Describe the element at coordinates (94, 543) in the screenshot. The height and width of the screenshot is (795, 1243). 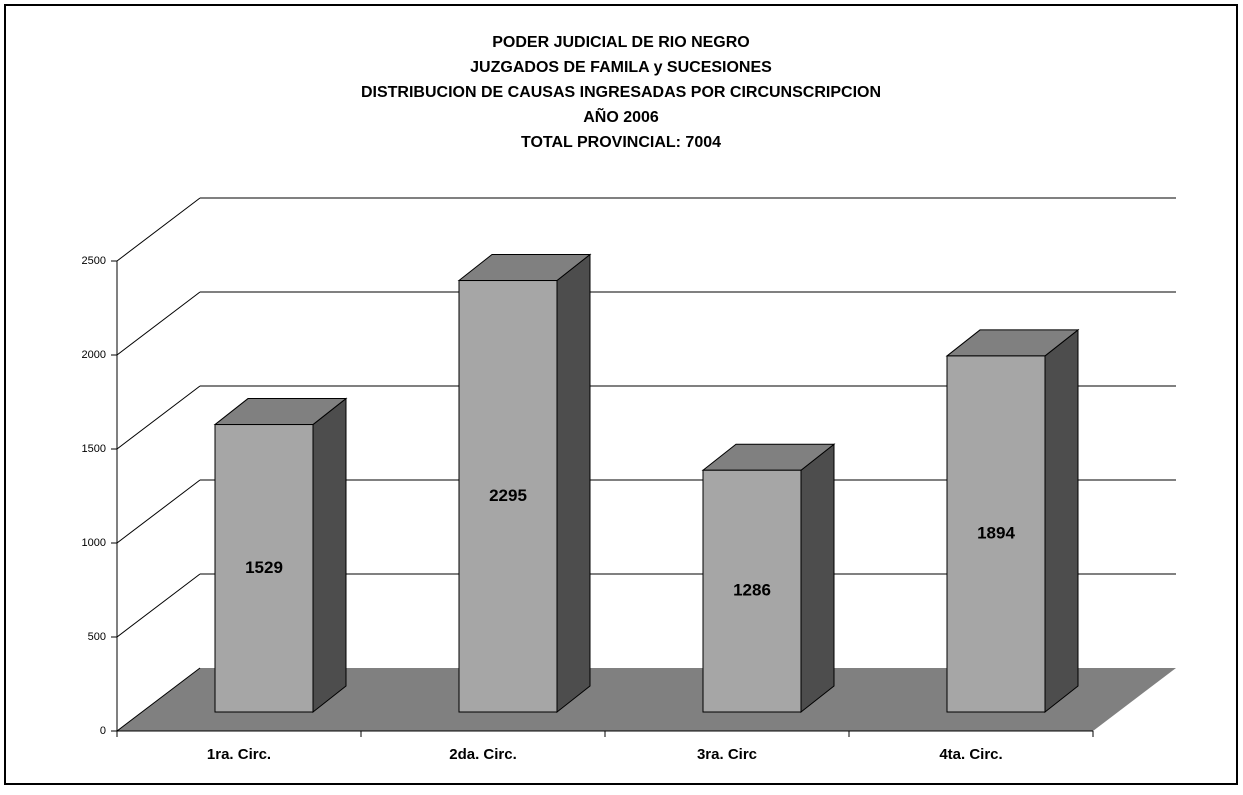
I see `y-tick-label: 1000` at that location.